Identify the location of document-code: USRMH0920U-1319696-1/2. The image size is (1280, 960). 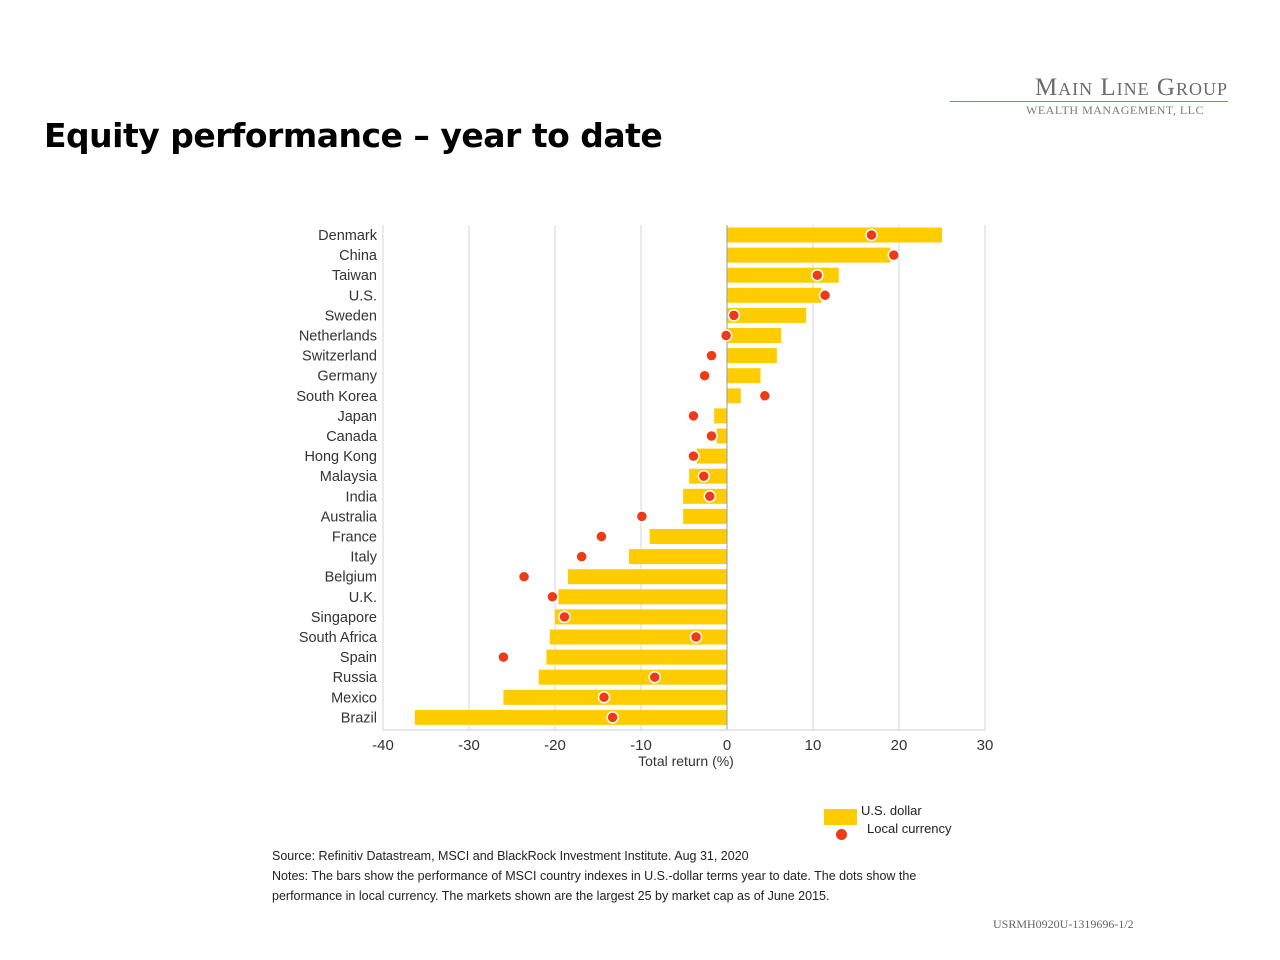
(1063, 924).